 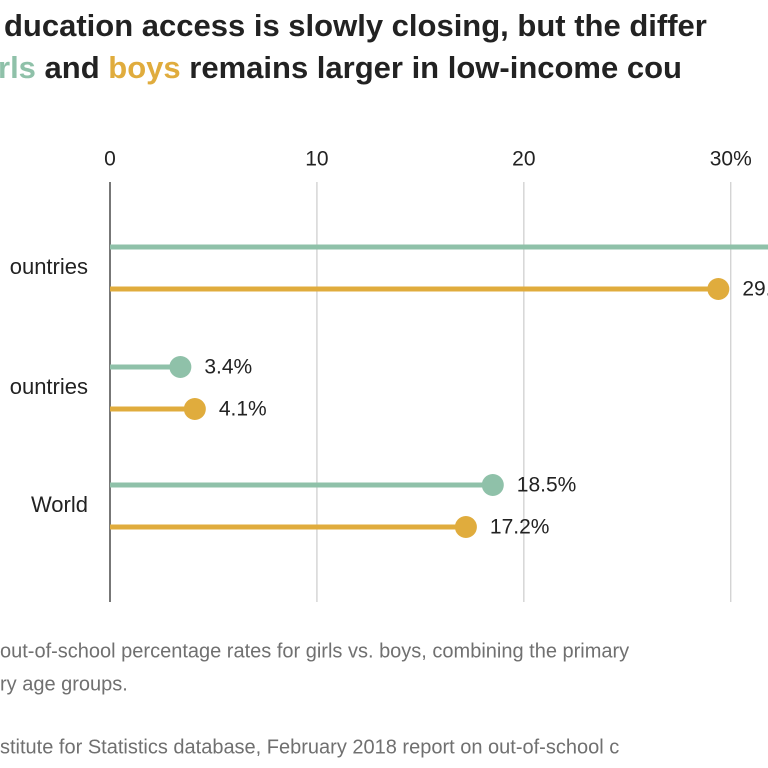 I want to click on title-boys: boys, so click(x=144, y=67).